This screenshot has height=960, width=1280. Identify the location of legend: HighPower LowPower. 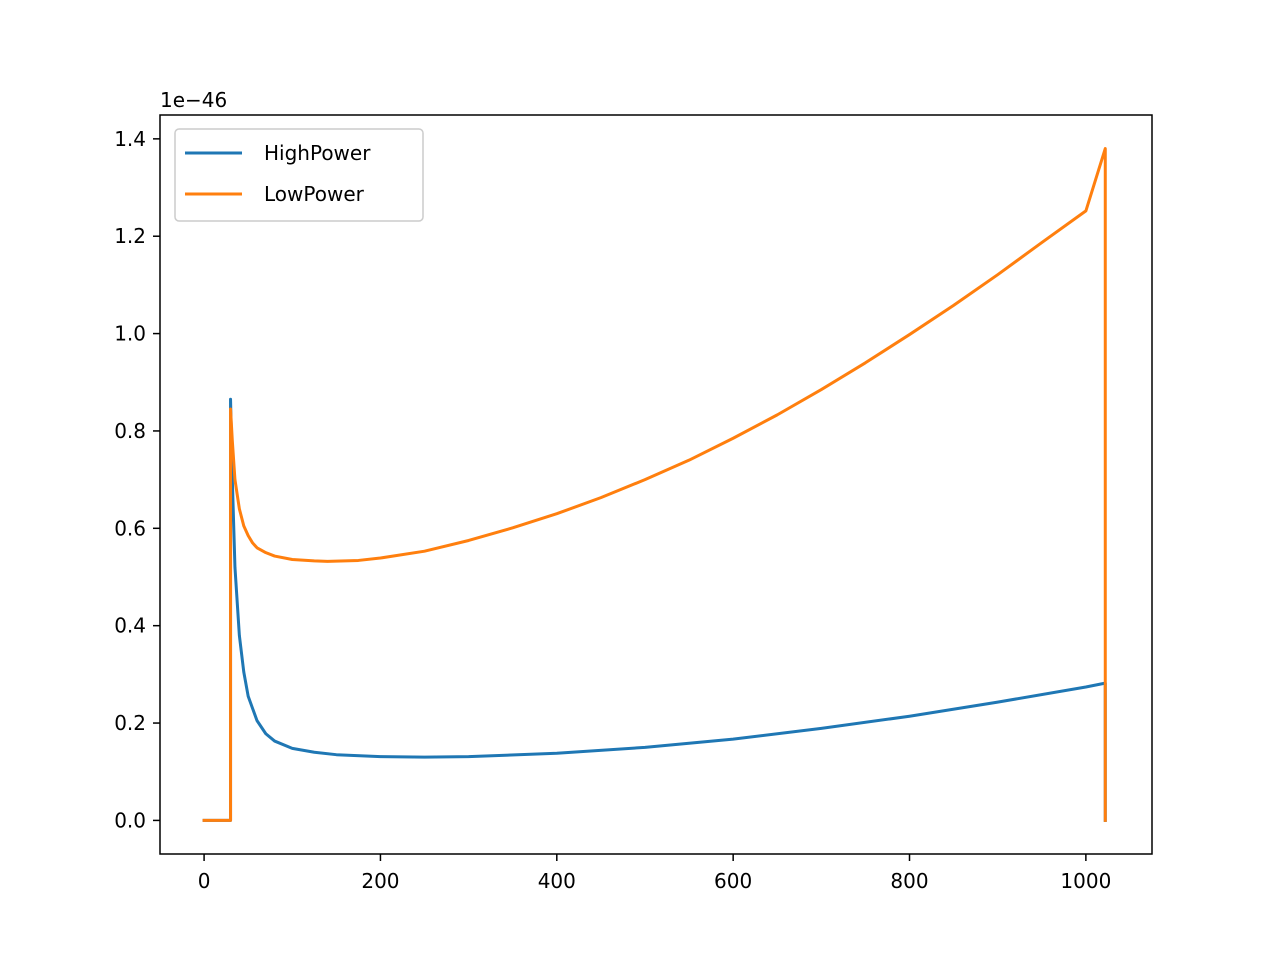
(299, 175).